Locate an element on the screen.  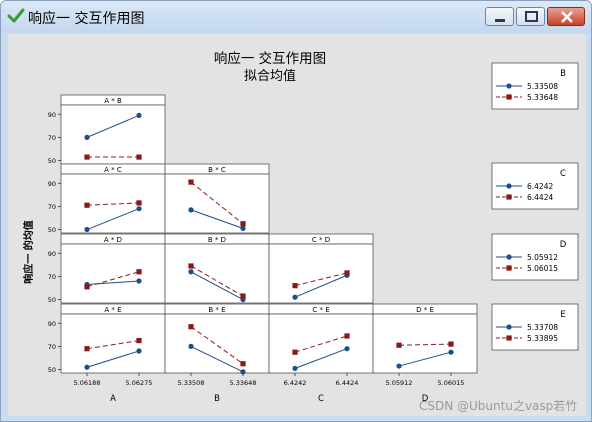
x-factor-label: C is located at coordinates (321, 399).